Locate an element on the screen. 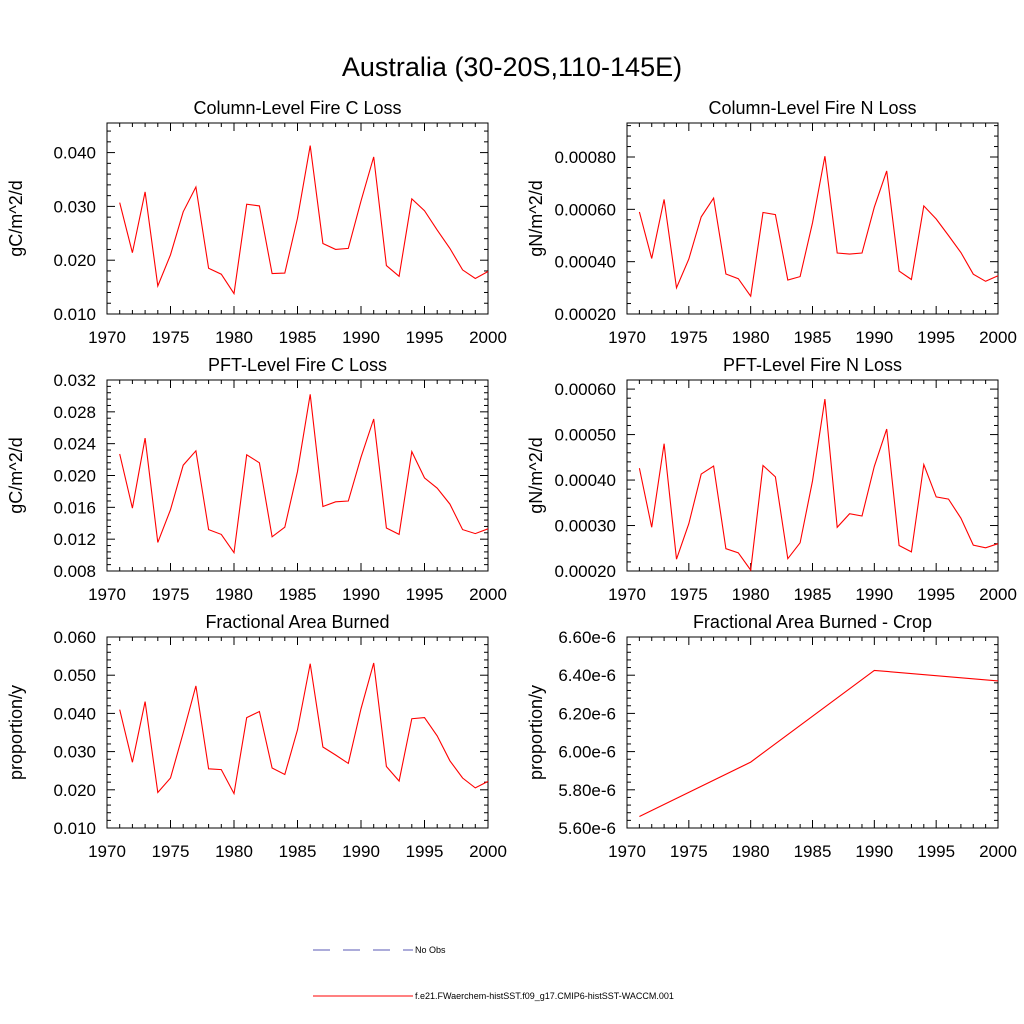 This screenshot has height=1024, width=1024. y-tick-label: 0.00050 is located at coordinates (585, 435).